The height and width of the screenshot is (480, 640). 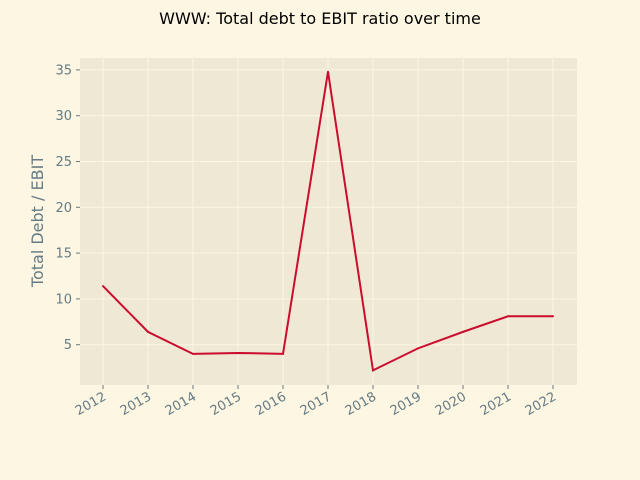 I want to click on y-tick-label: 10, so click(x=63, y=299).